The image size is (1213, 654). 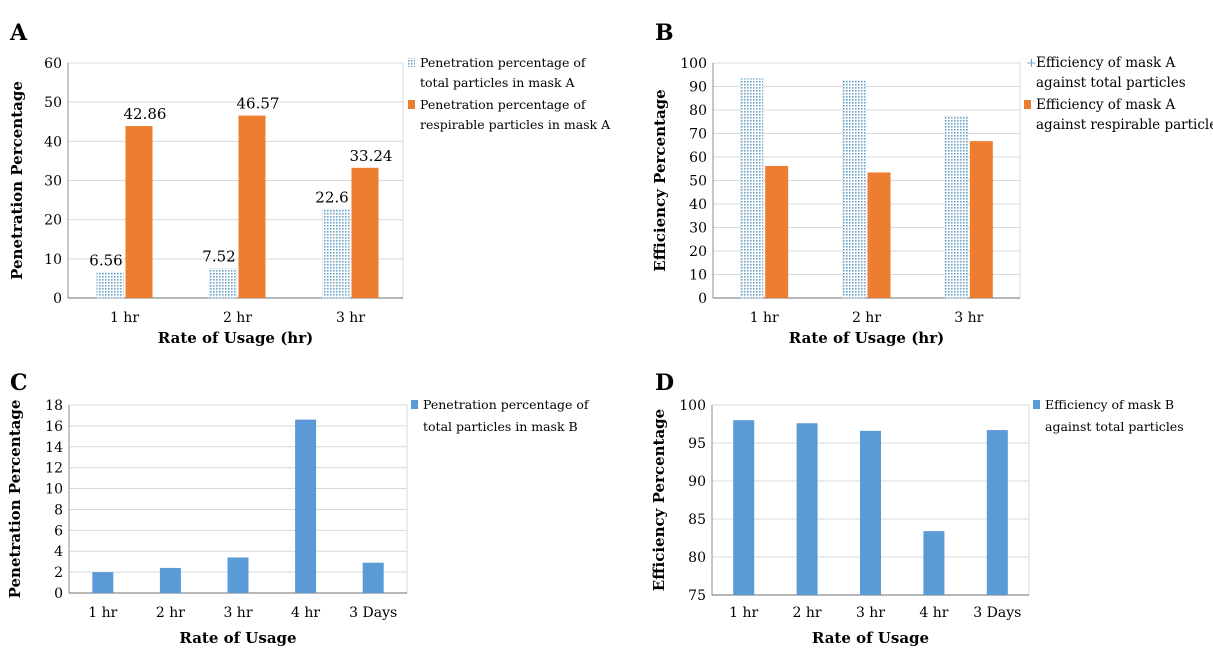 What do you see at coordinates (19, 383) in the screenshot?
I see `panel-letter: C` at bounding box center [19, 383].